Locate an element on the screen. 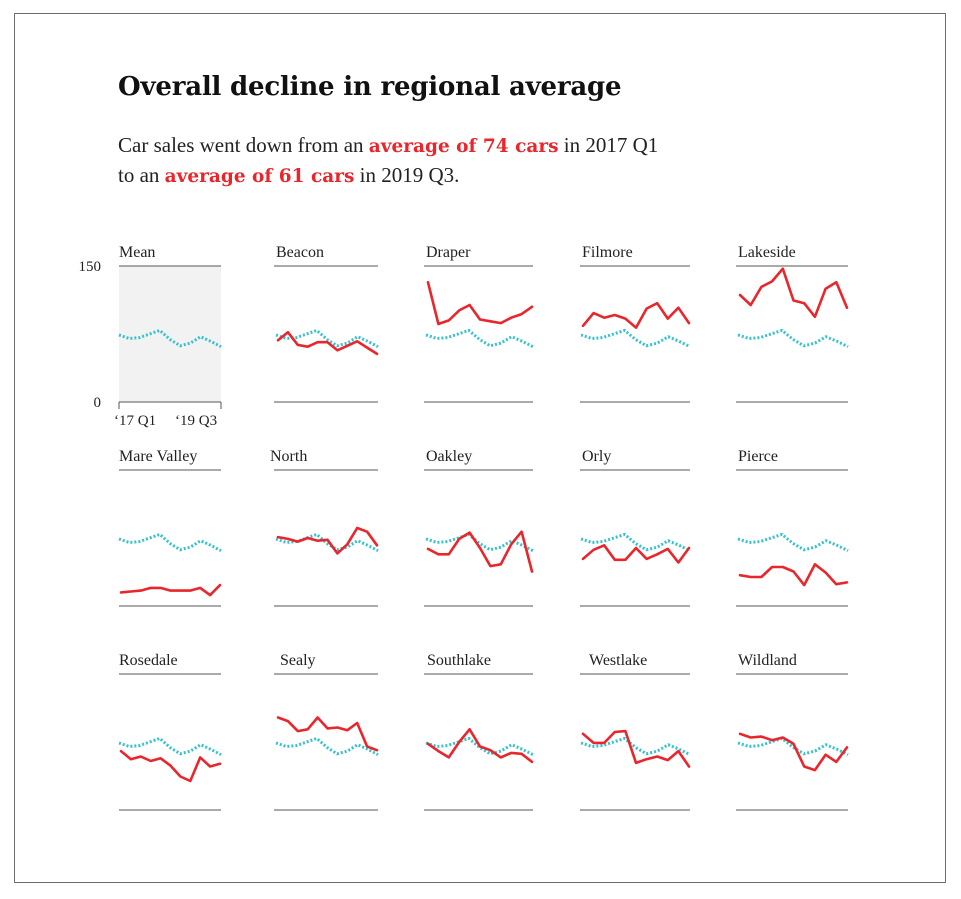 This screenshot has width=961, height=899. panel-label: Orly is located at coordinates (596, 456).